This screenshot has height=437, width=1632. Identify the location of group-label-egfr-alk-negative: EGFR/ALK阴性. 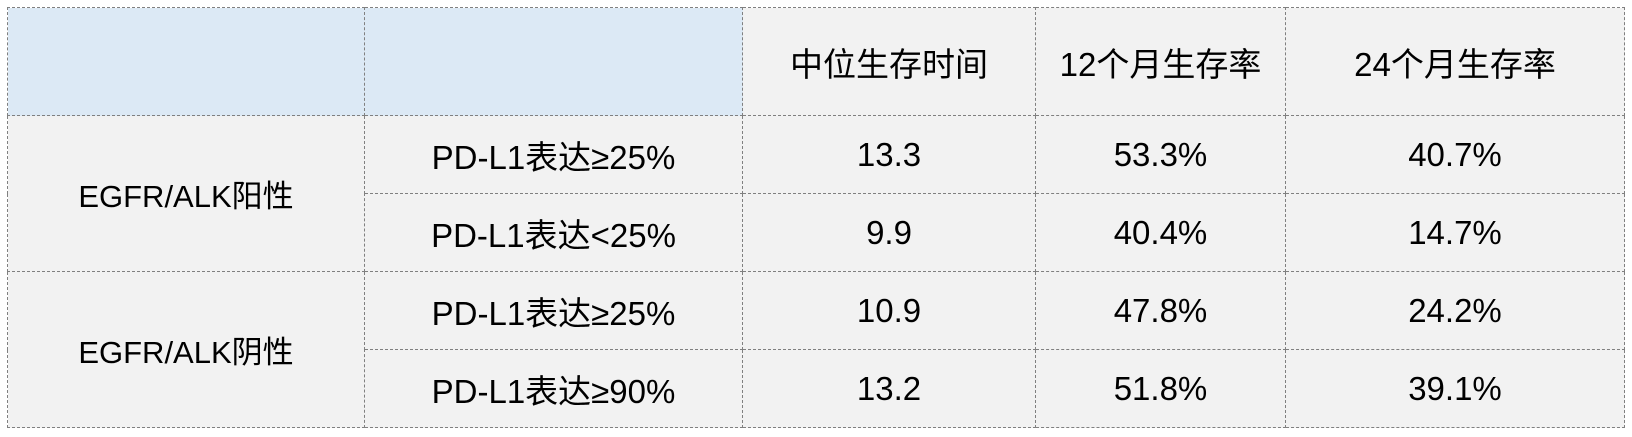
(186, 349).